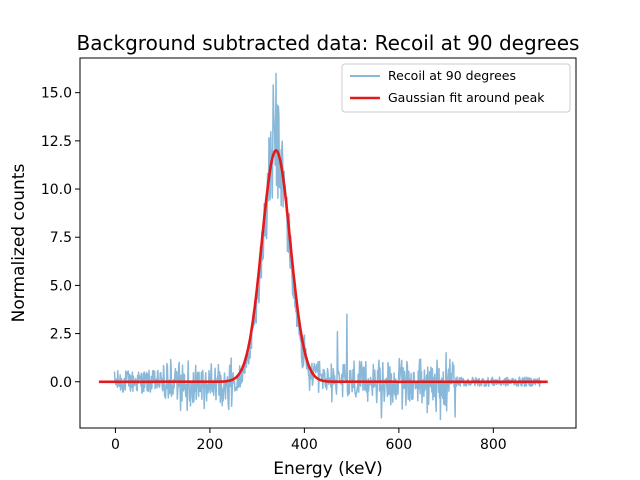 This screenshot has width=640, height=480. I want to click on y-tick-label: 7.5, so click(61, 238).